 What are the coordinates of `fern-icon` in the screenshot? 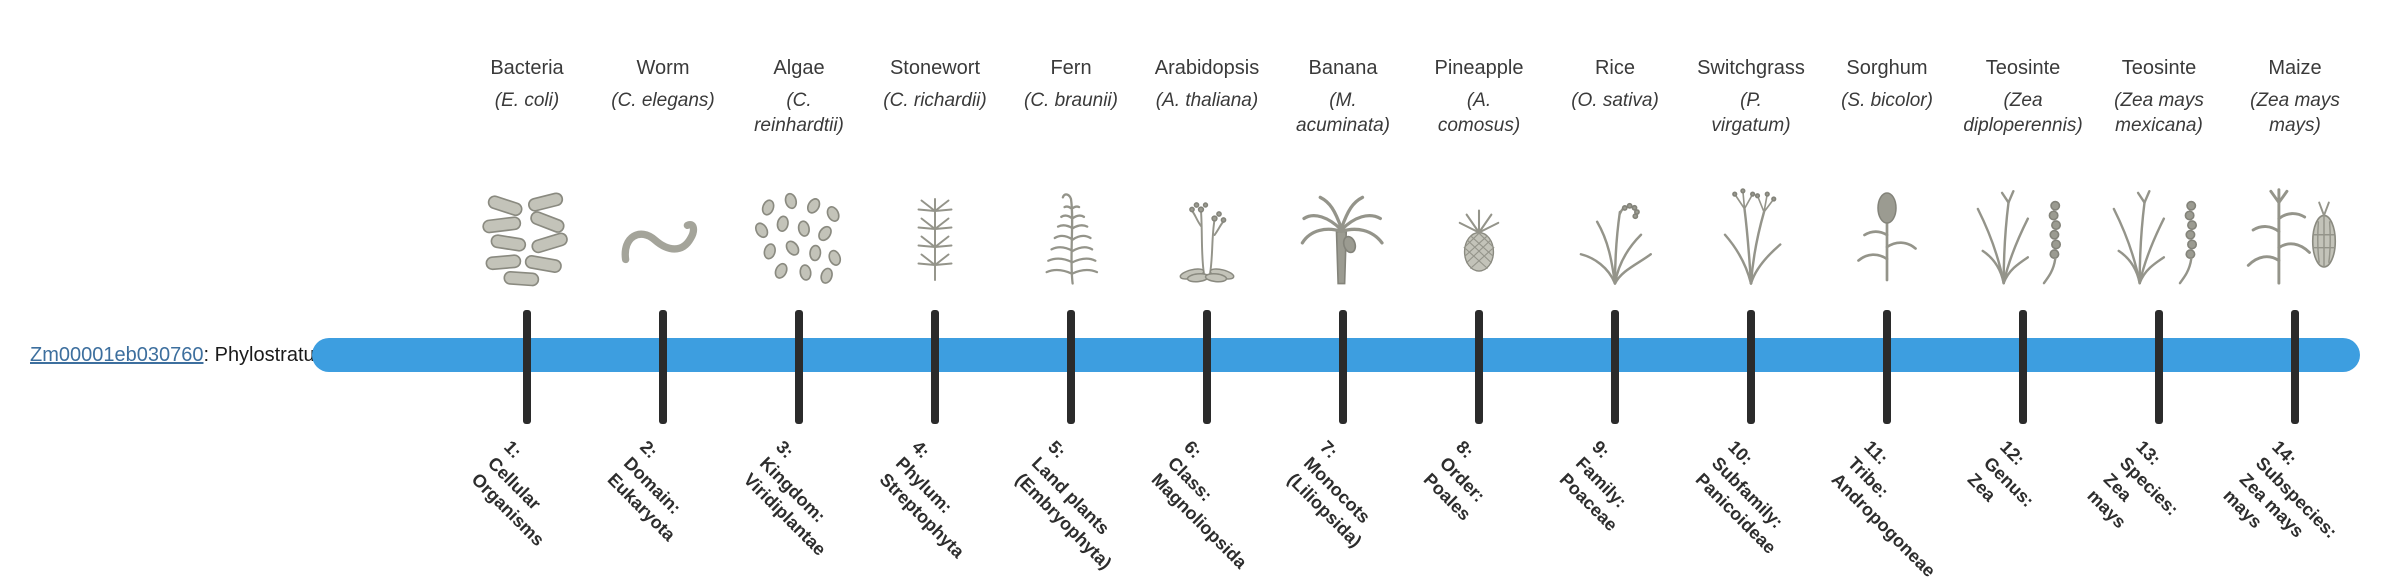 It's located at (1071, 238).